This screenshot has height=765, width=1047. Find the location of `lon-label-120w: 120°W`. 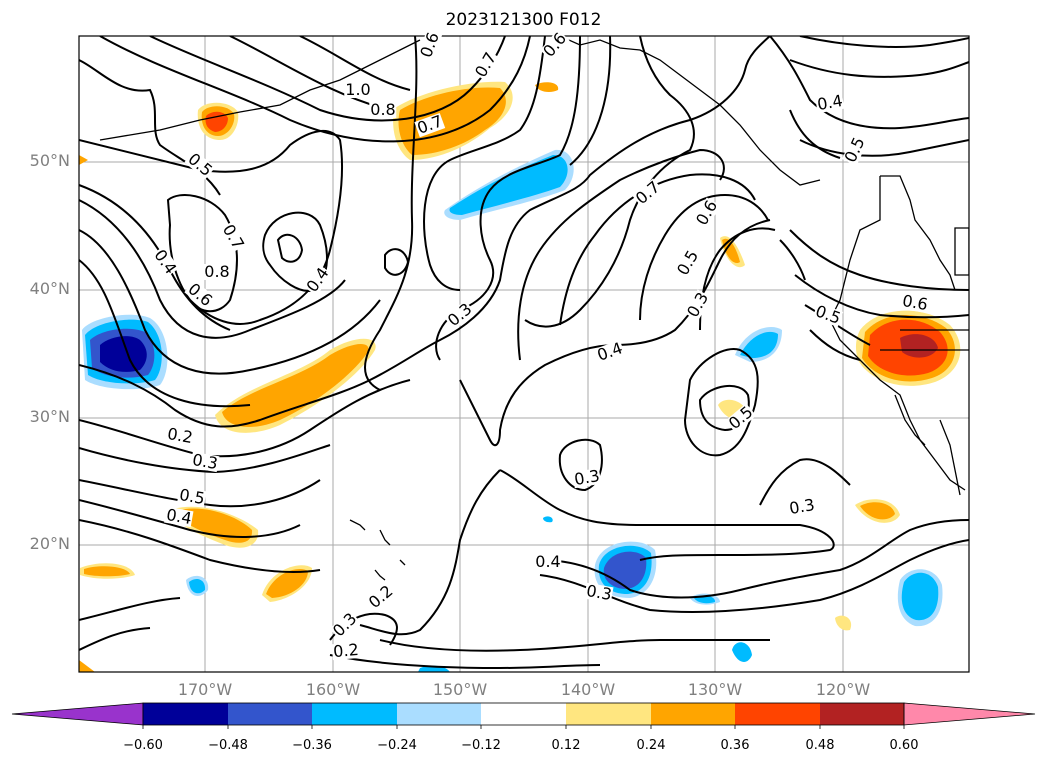

lon-label-120w: 120°W is located at coordinates (843, 689).